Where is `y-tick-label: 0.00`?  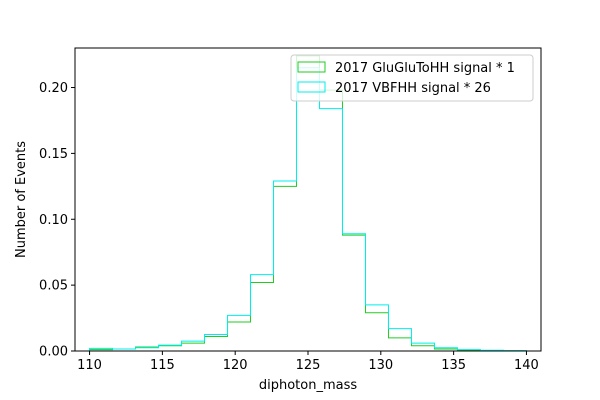
y-tick-label: 0.00 is located at coordinates (53, 352).